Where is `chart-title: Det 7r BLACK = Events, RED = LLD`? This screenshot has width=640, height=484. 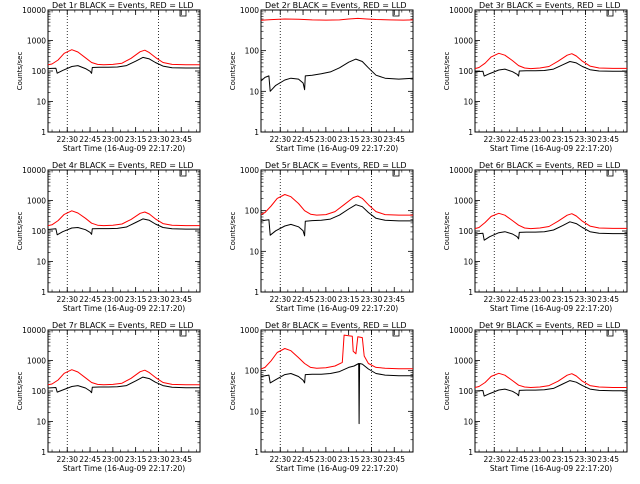 chart-title: Det 7r BLACK = Events, RED = LLD is located at coordinates (123, 325).